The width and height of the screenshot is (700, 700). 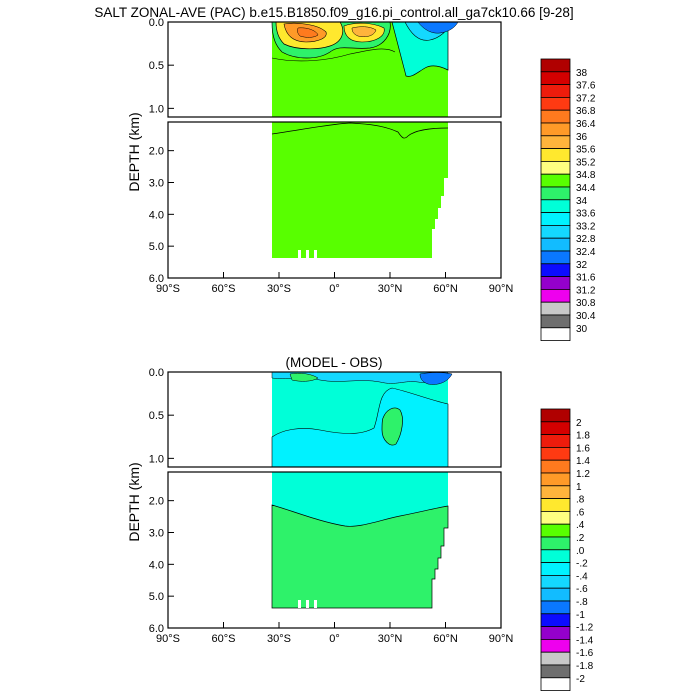 I want to click on colorbar-label: -1.6, so click(x=585, y=653).